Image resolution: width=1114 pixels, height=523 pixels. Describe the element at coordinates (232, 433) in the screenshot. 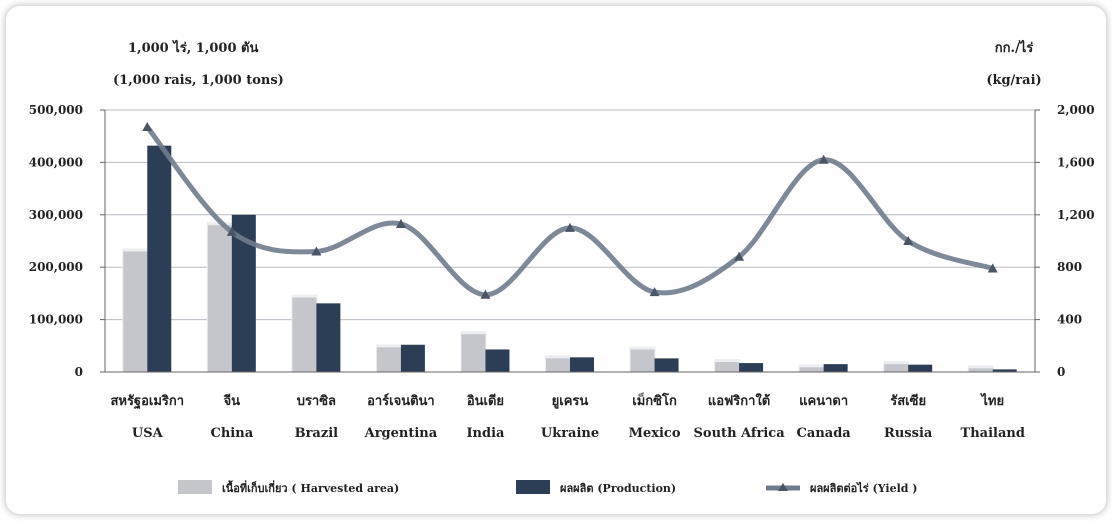

I see `category-label-en: China` at that location.